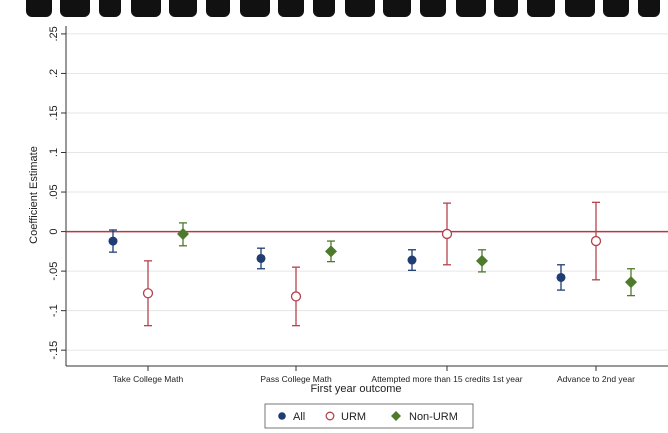  Describe the element at coordinates (54, 73) in the screenshot. I see `y-tick-label: .2` at that location.